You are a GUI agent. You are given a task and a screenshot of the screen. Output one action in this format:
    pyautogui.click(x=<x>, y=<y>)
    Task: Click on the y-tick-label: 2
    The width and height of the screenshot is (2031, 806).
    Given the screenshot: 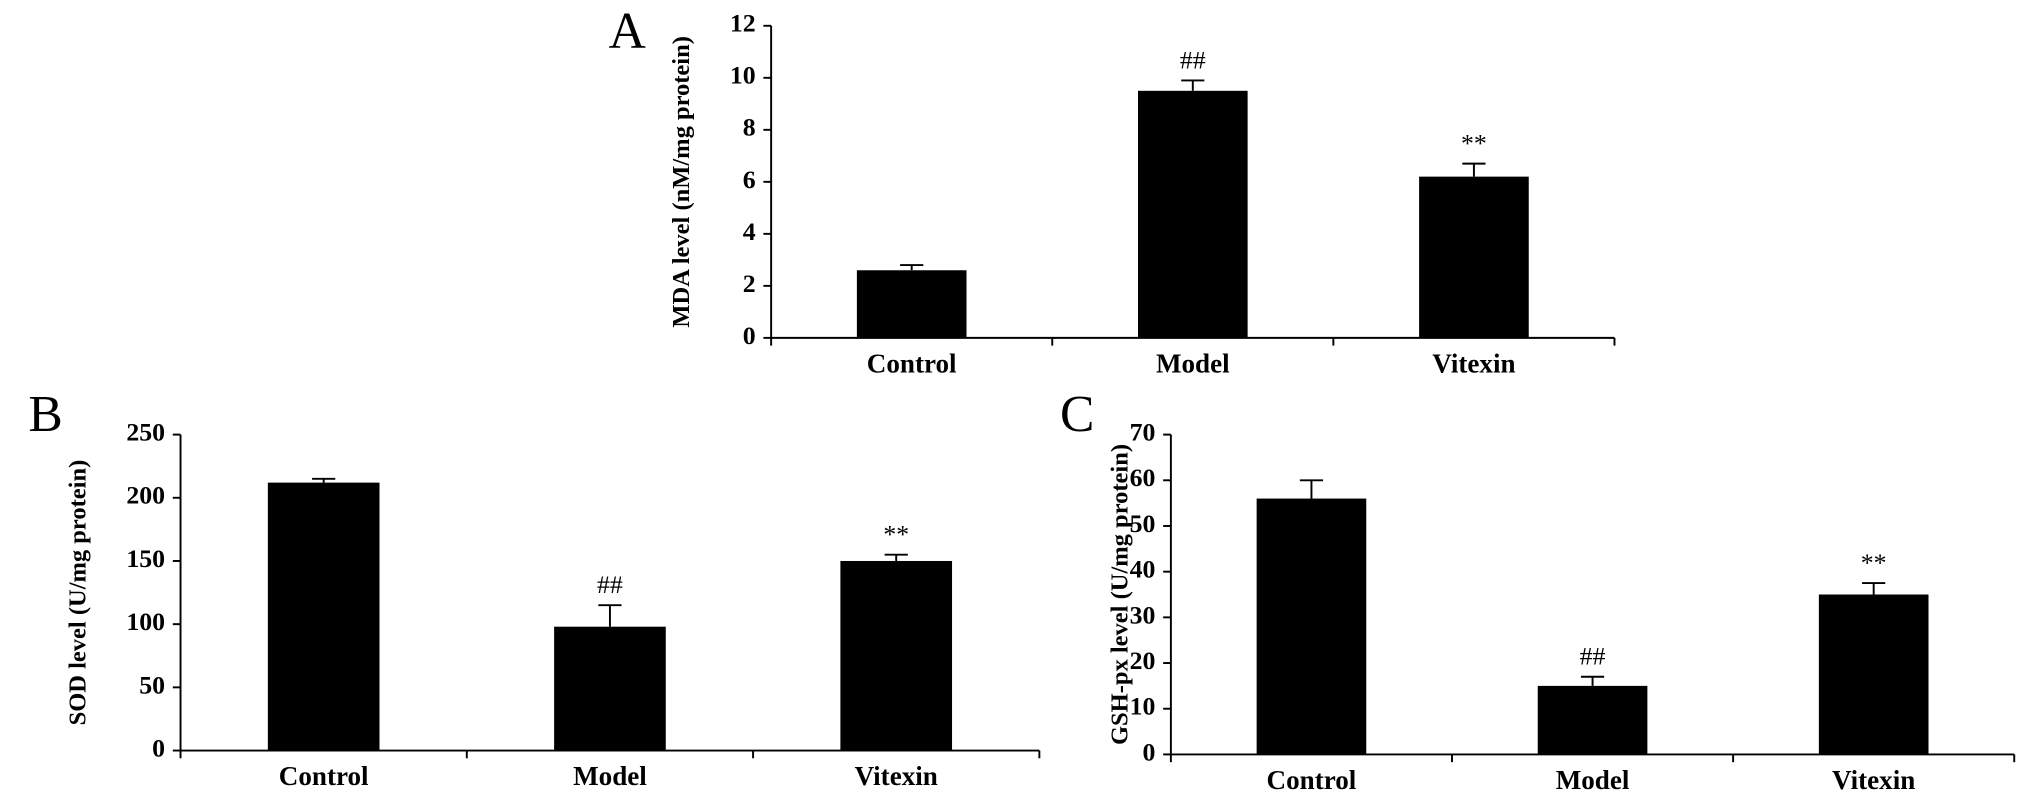 What is the action you would take?
    pyautogui.click(x=749, y=283)
    